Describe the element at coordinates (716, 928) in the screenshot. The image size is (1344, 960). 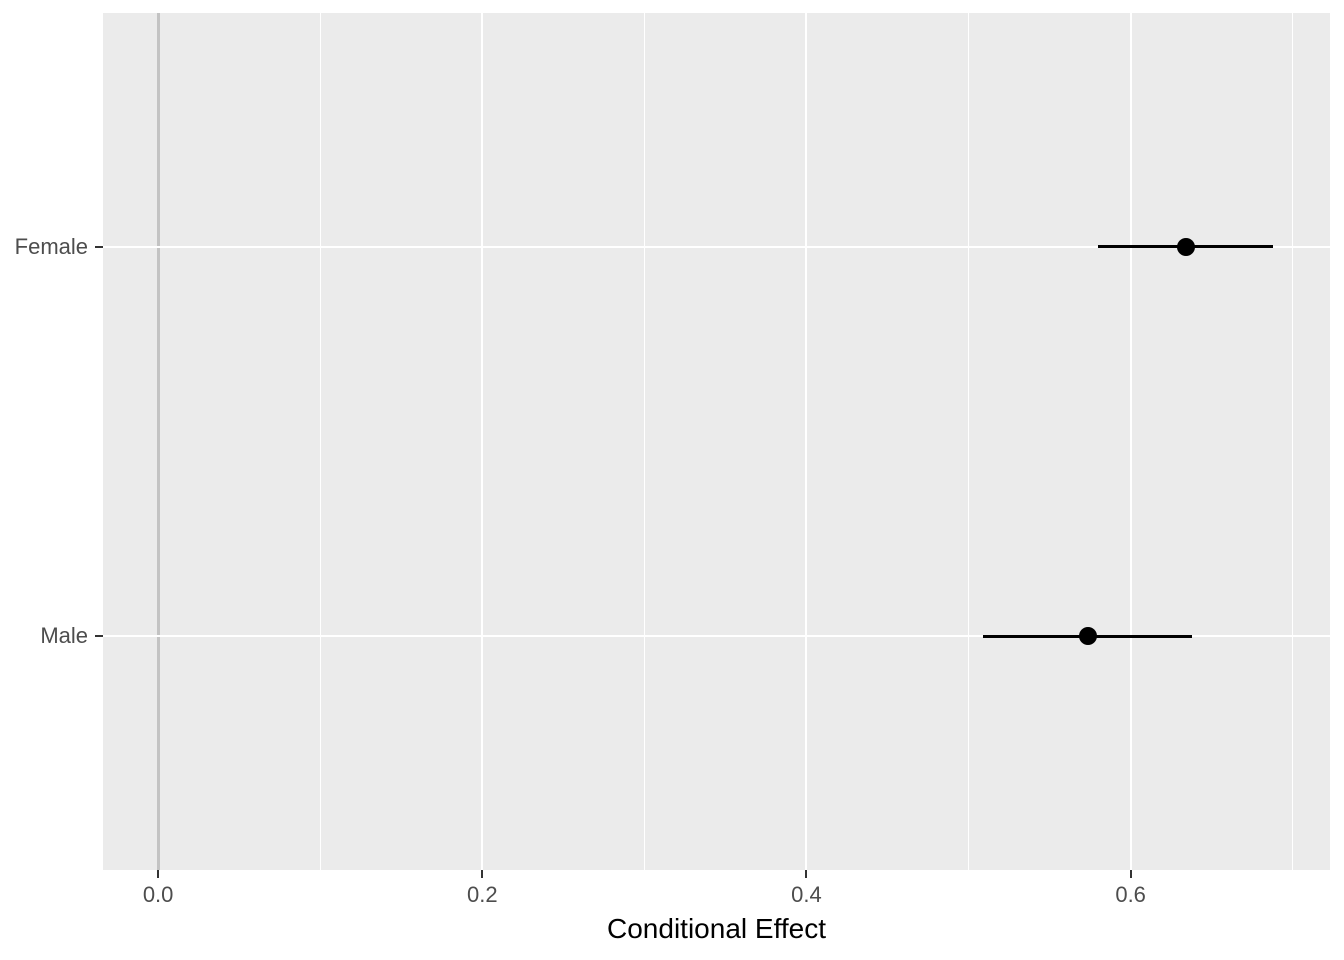
I see `x-axis-title: Conditional Effect` at that location.